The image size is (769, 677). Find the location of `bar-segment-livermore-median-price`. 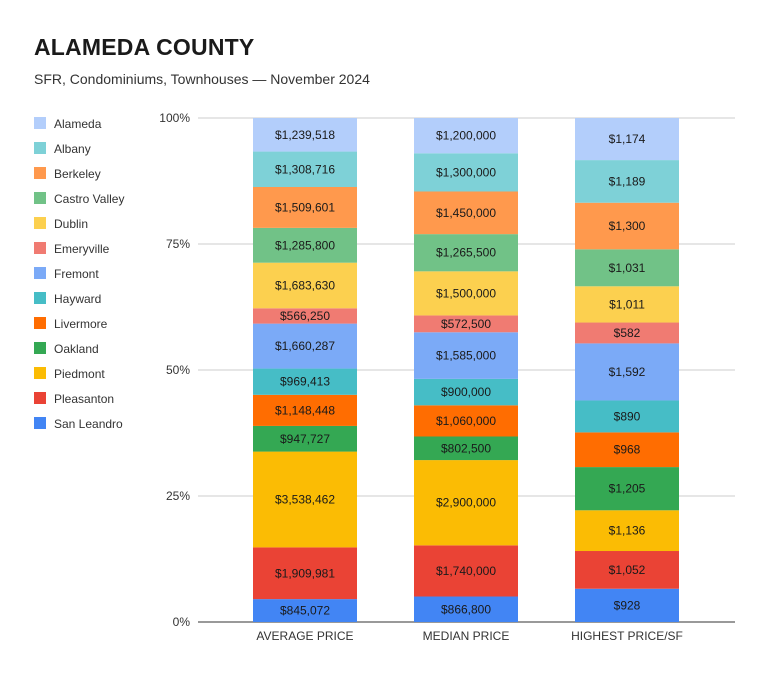

bar-segment-livermore-median-price is located at coordinates (466, 421).